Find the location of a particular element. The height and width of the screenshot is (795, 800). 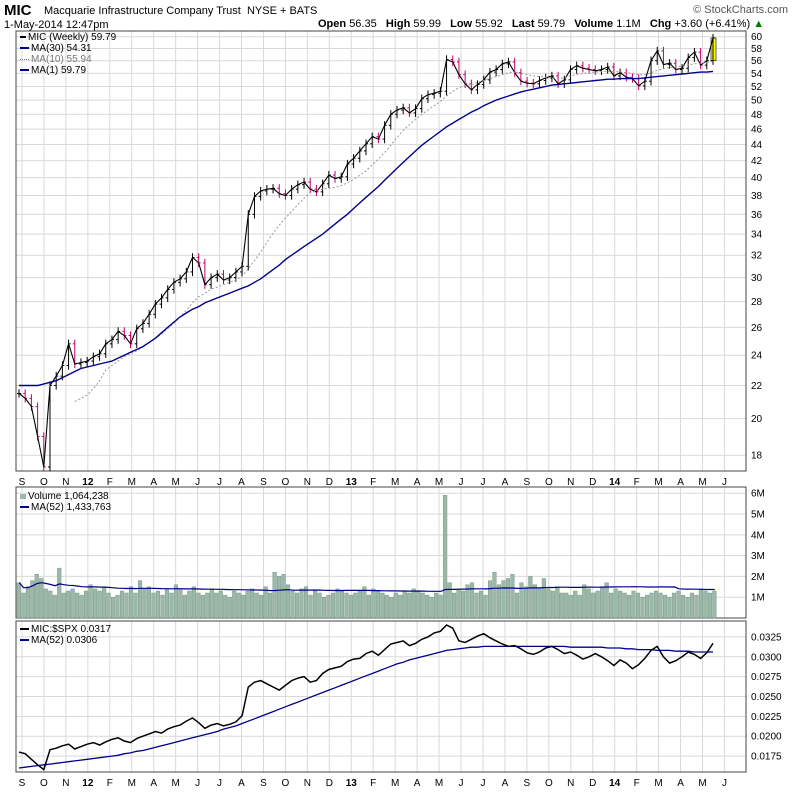

legend-ma30: MA(30) 54.31 is located at coordinates (68, 48).